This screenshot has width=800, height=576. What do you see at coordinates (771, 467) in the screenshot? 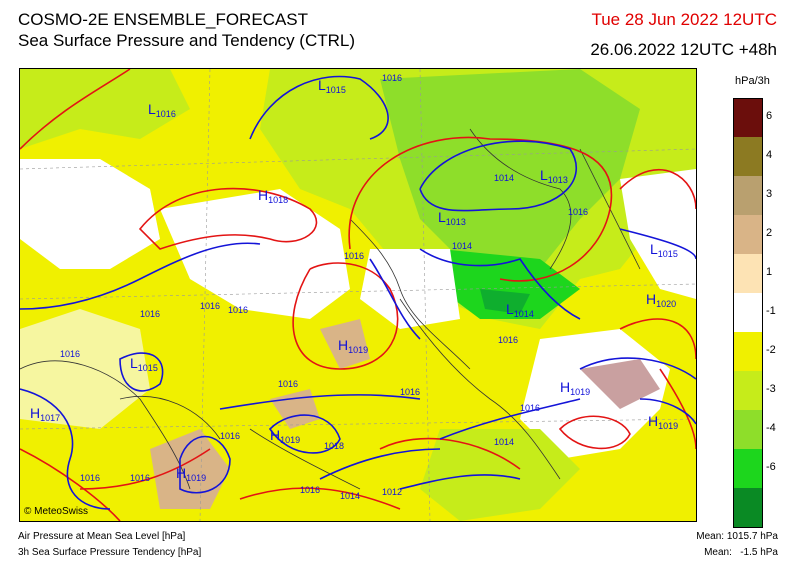
I see `legend-label: -6` at bounding box center [771, 467].